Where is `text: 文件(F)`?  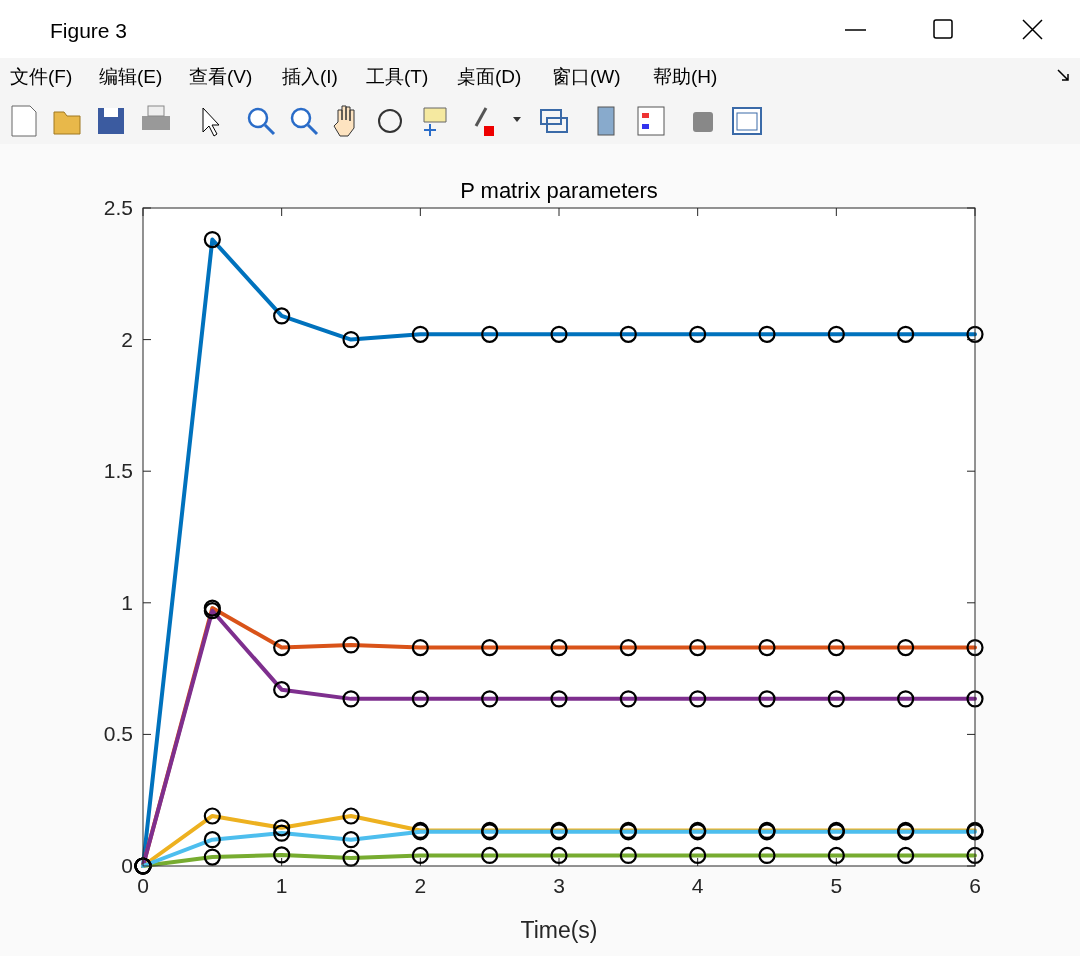
text: 文件(F) is located at coordinates (41, 76).